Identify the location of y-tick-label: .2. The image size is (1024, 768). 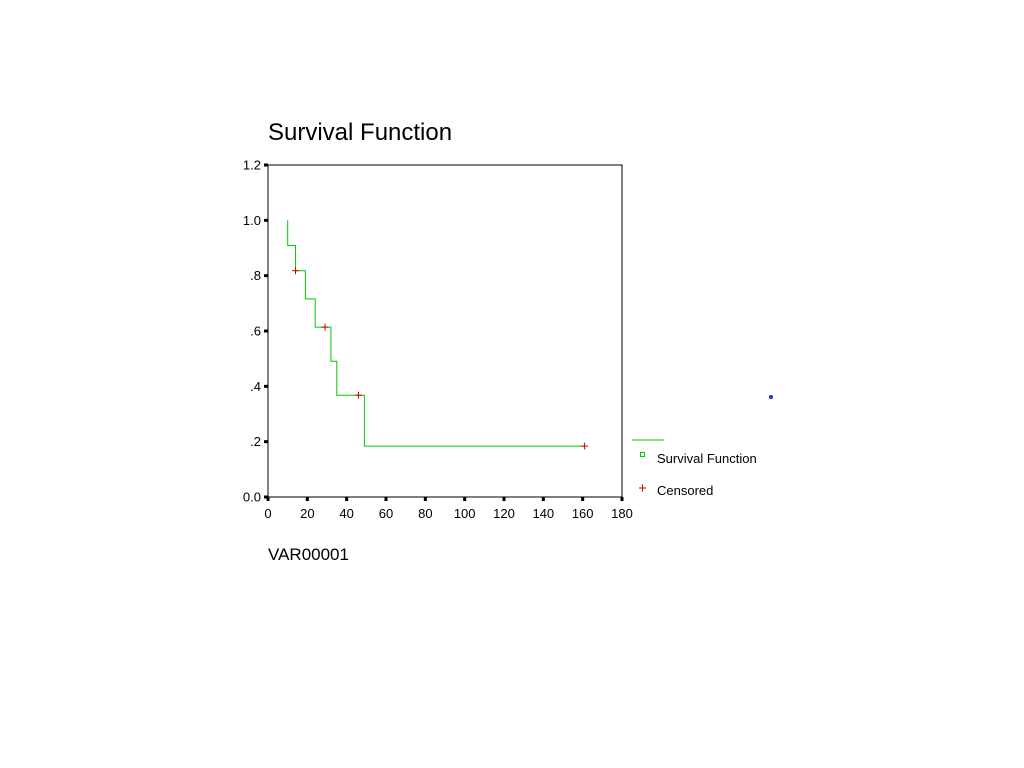
(255, 441).